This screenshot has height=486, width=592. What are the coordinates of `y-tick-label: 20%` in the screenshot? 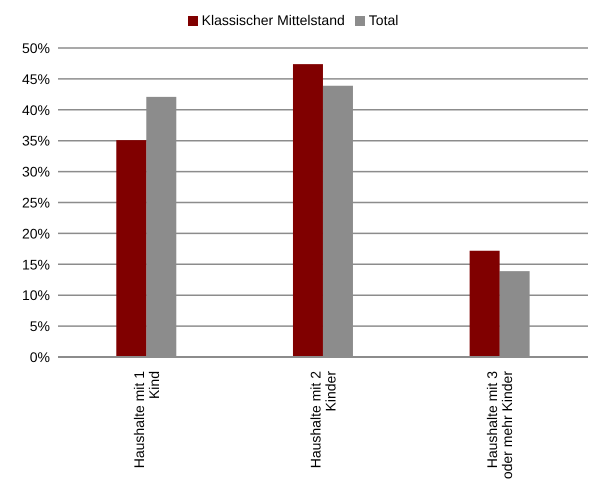 It's located at (36, 233).